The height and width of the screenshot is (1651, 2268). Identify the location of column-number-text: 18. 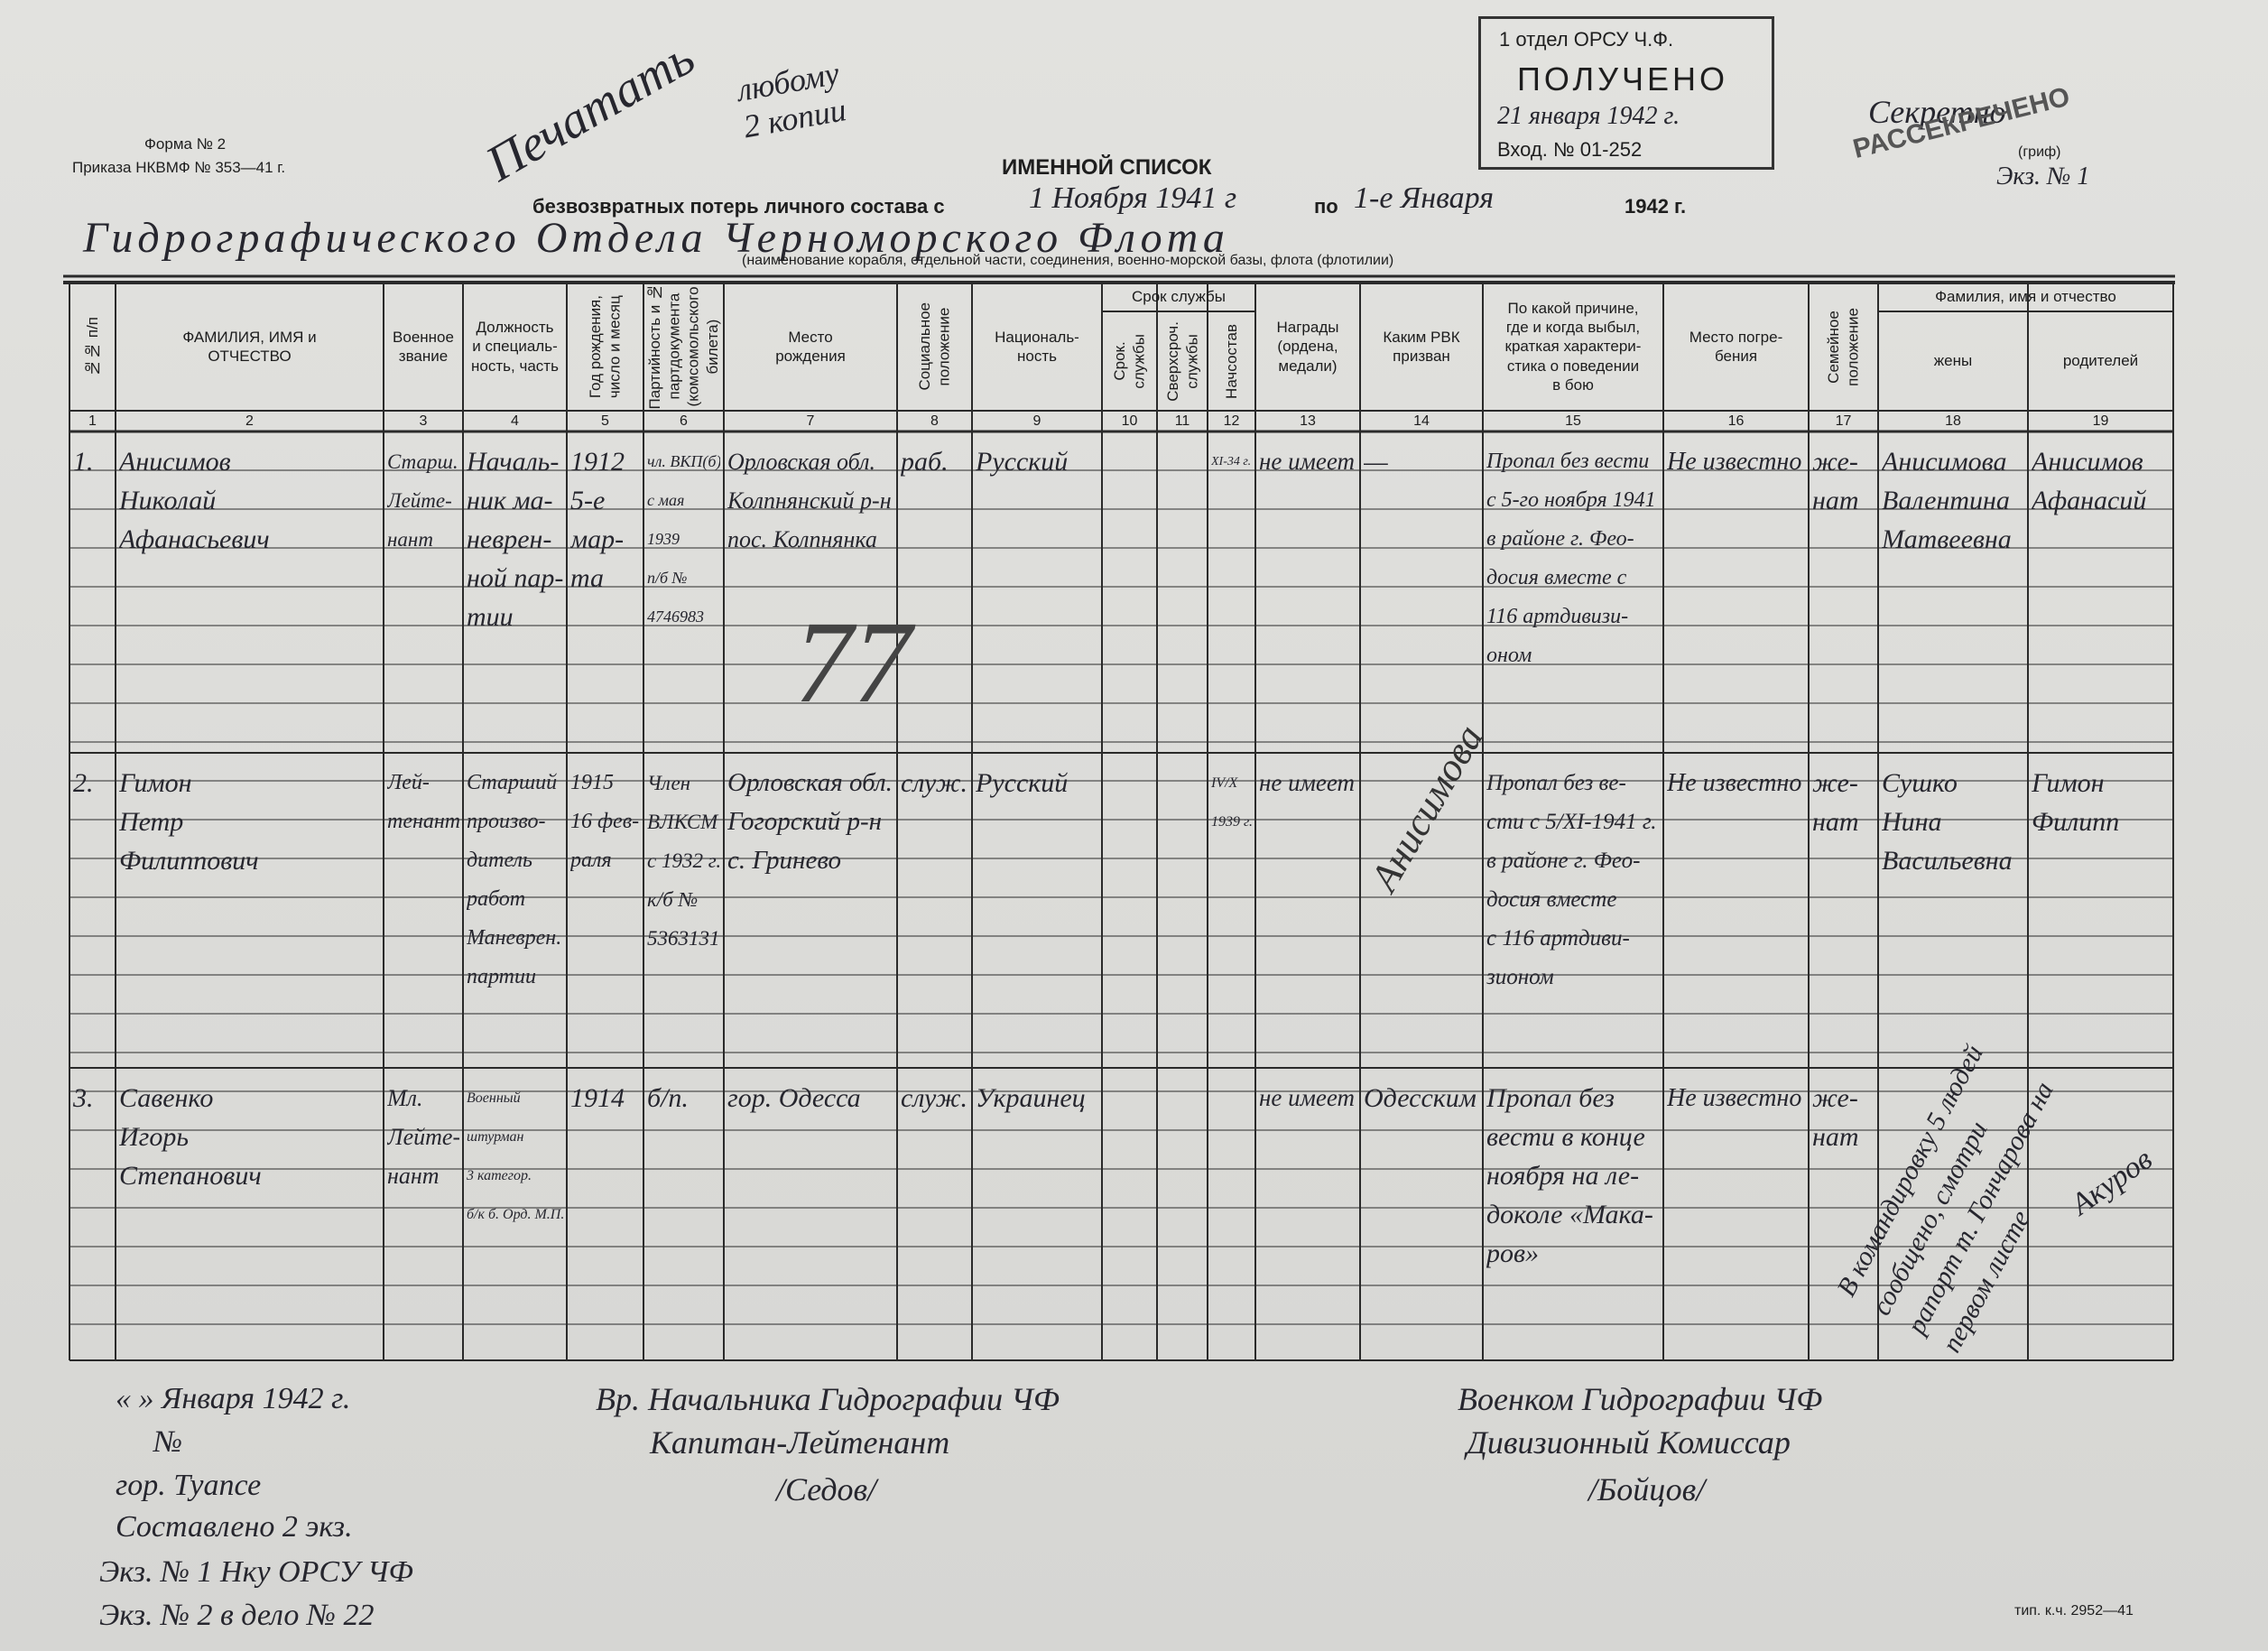
(1953, 421).